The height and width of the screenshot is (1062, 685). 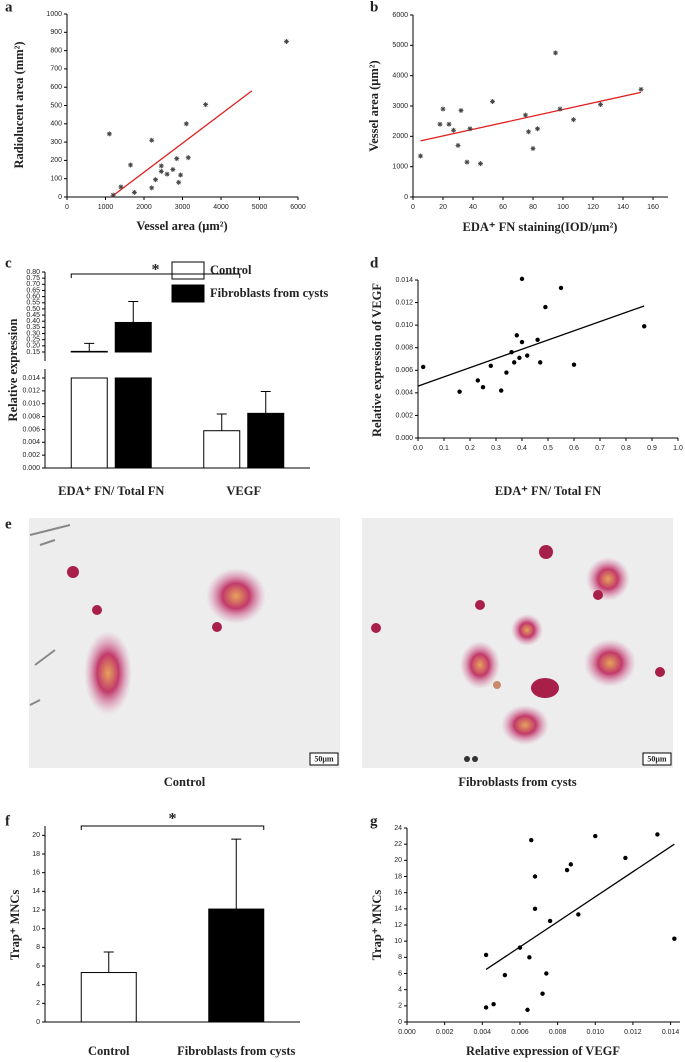 I want to click on y-tick-label: 0.35, so click(x=33, y=327).